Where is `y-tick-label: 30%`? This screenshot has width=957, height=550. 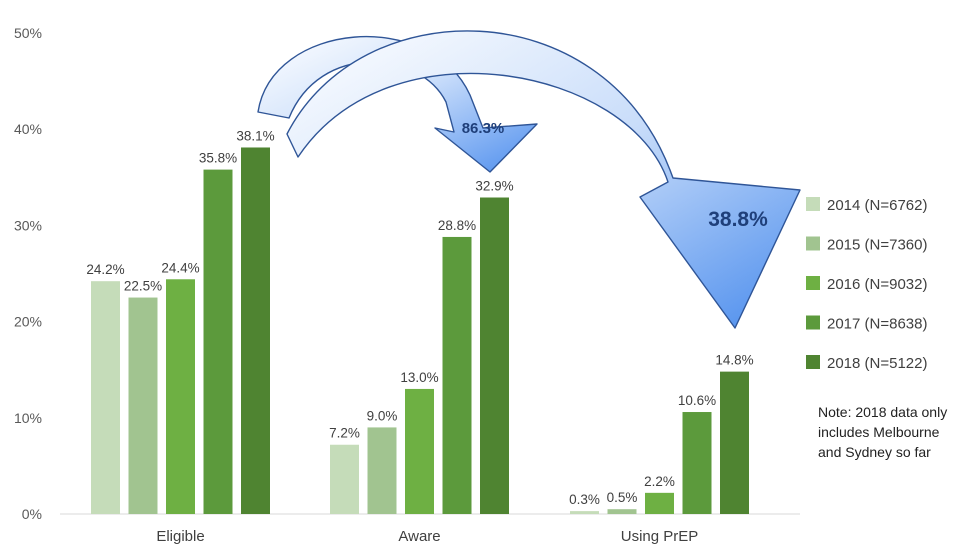
y-tick-label: 30% is located at coordinates (28, 225).